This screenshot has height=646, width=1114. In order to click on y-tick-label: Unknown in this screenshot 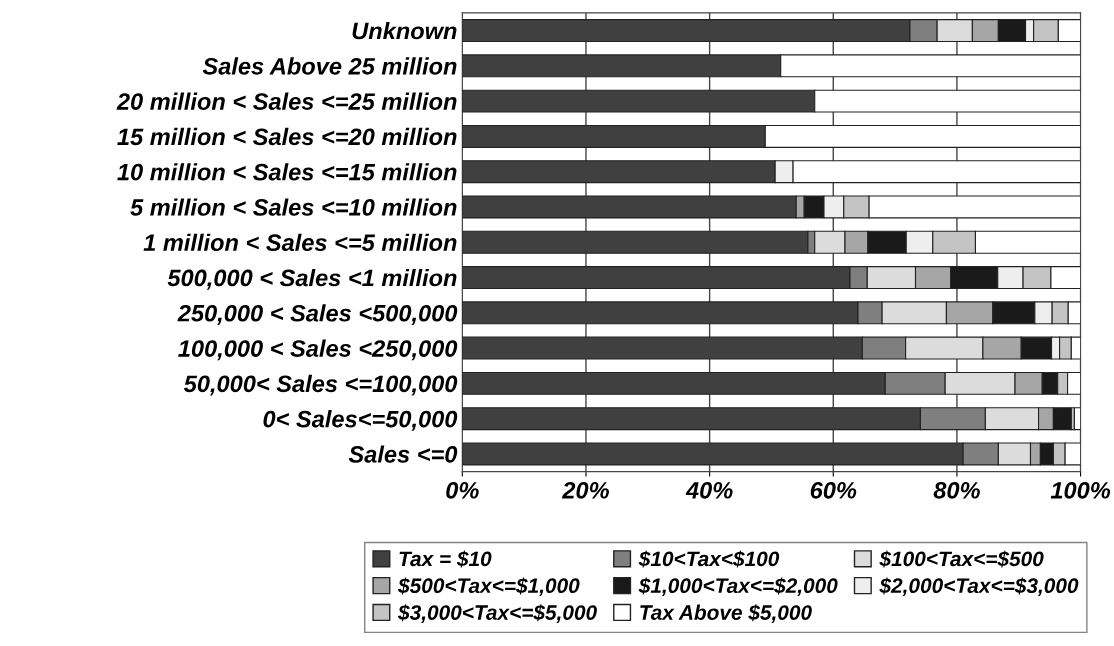, I will do `click(404, 31)`.